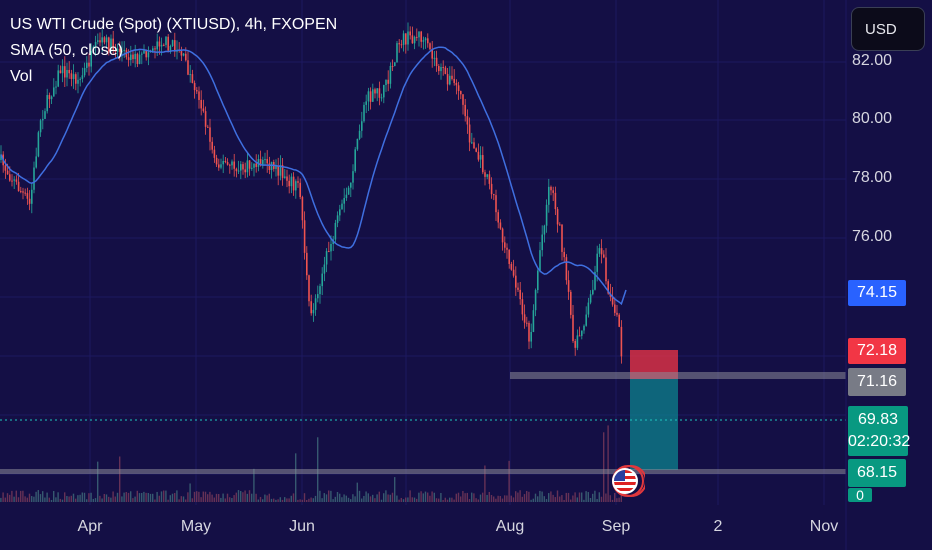  What do you see at coordinates (872, 177) in the screenshot?
I see `price-tick: 78.00` at bounding box center [872, 177].